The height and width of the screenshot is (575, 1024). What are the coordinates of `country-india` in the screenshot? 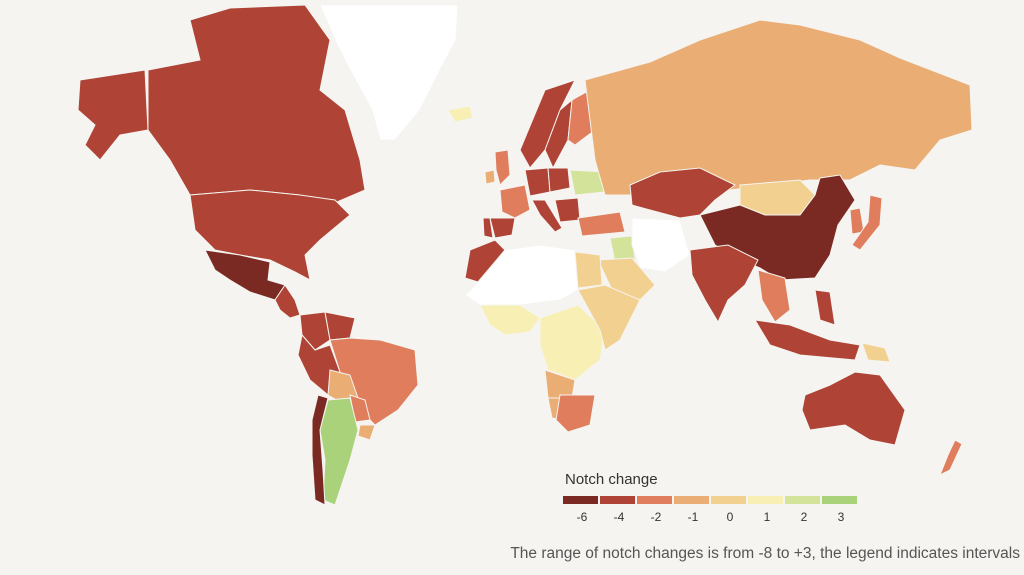 It's located at (724, 284).